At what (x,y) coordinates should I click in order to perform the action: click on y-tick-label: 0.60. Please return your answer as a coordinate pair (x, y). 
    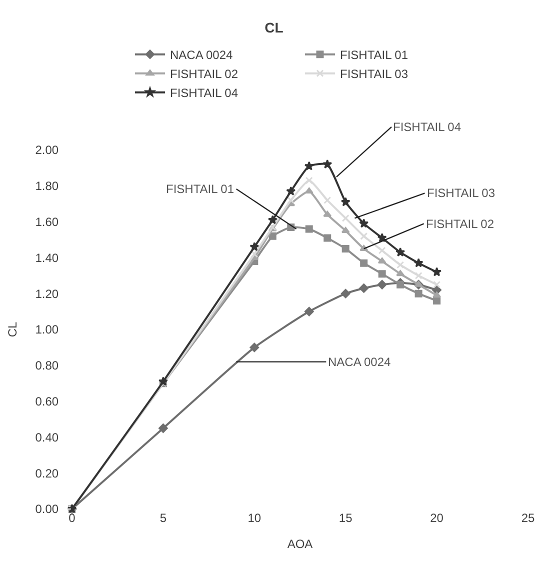
    Looking at the image, I should click on (47, 401).